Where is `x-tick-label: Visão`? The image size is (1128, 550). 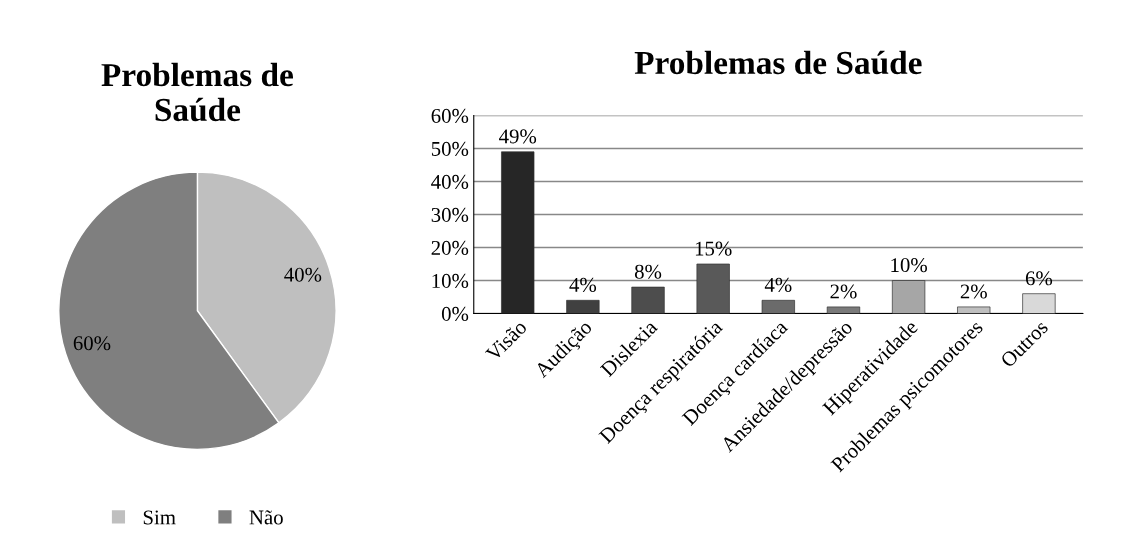 x-tick-label: Visão is located at coordinates (506, 341).